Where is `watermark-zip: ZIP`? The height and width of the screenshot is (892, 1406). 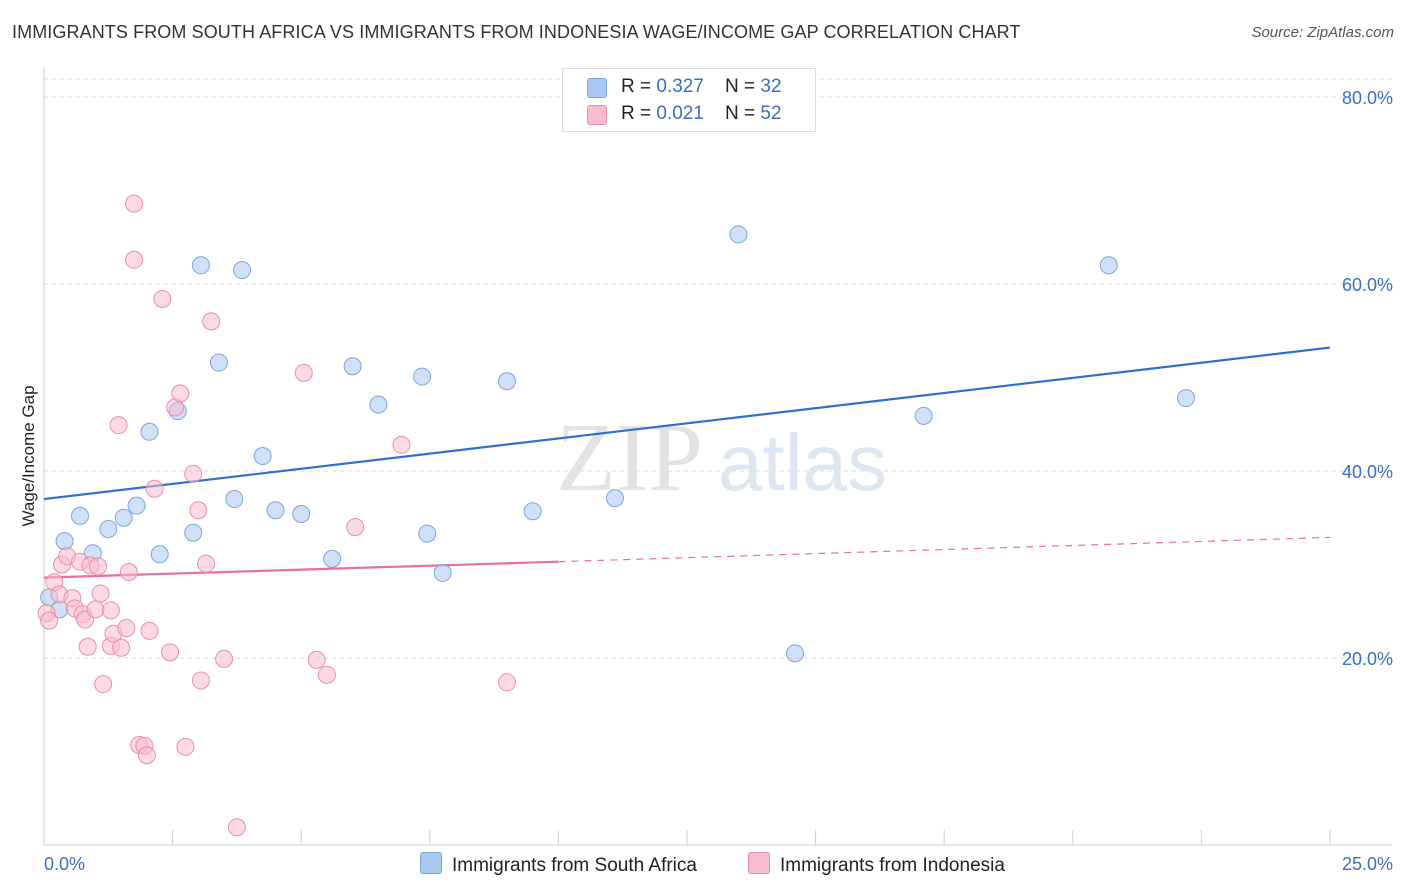 watermark-zip: ZIP is located at coordinates (629, 458).